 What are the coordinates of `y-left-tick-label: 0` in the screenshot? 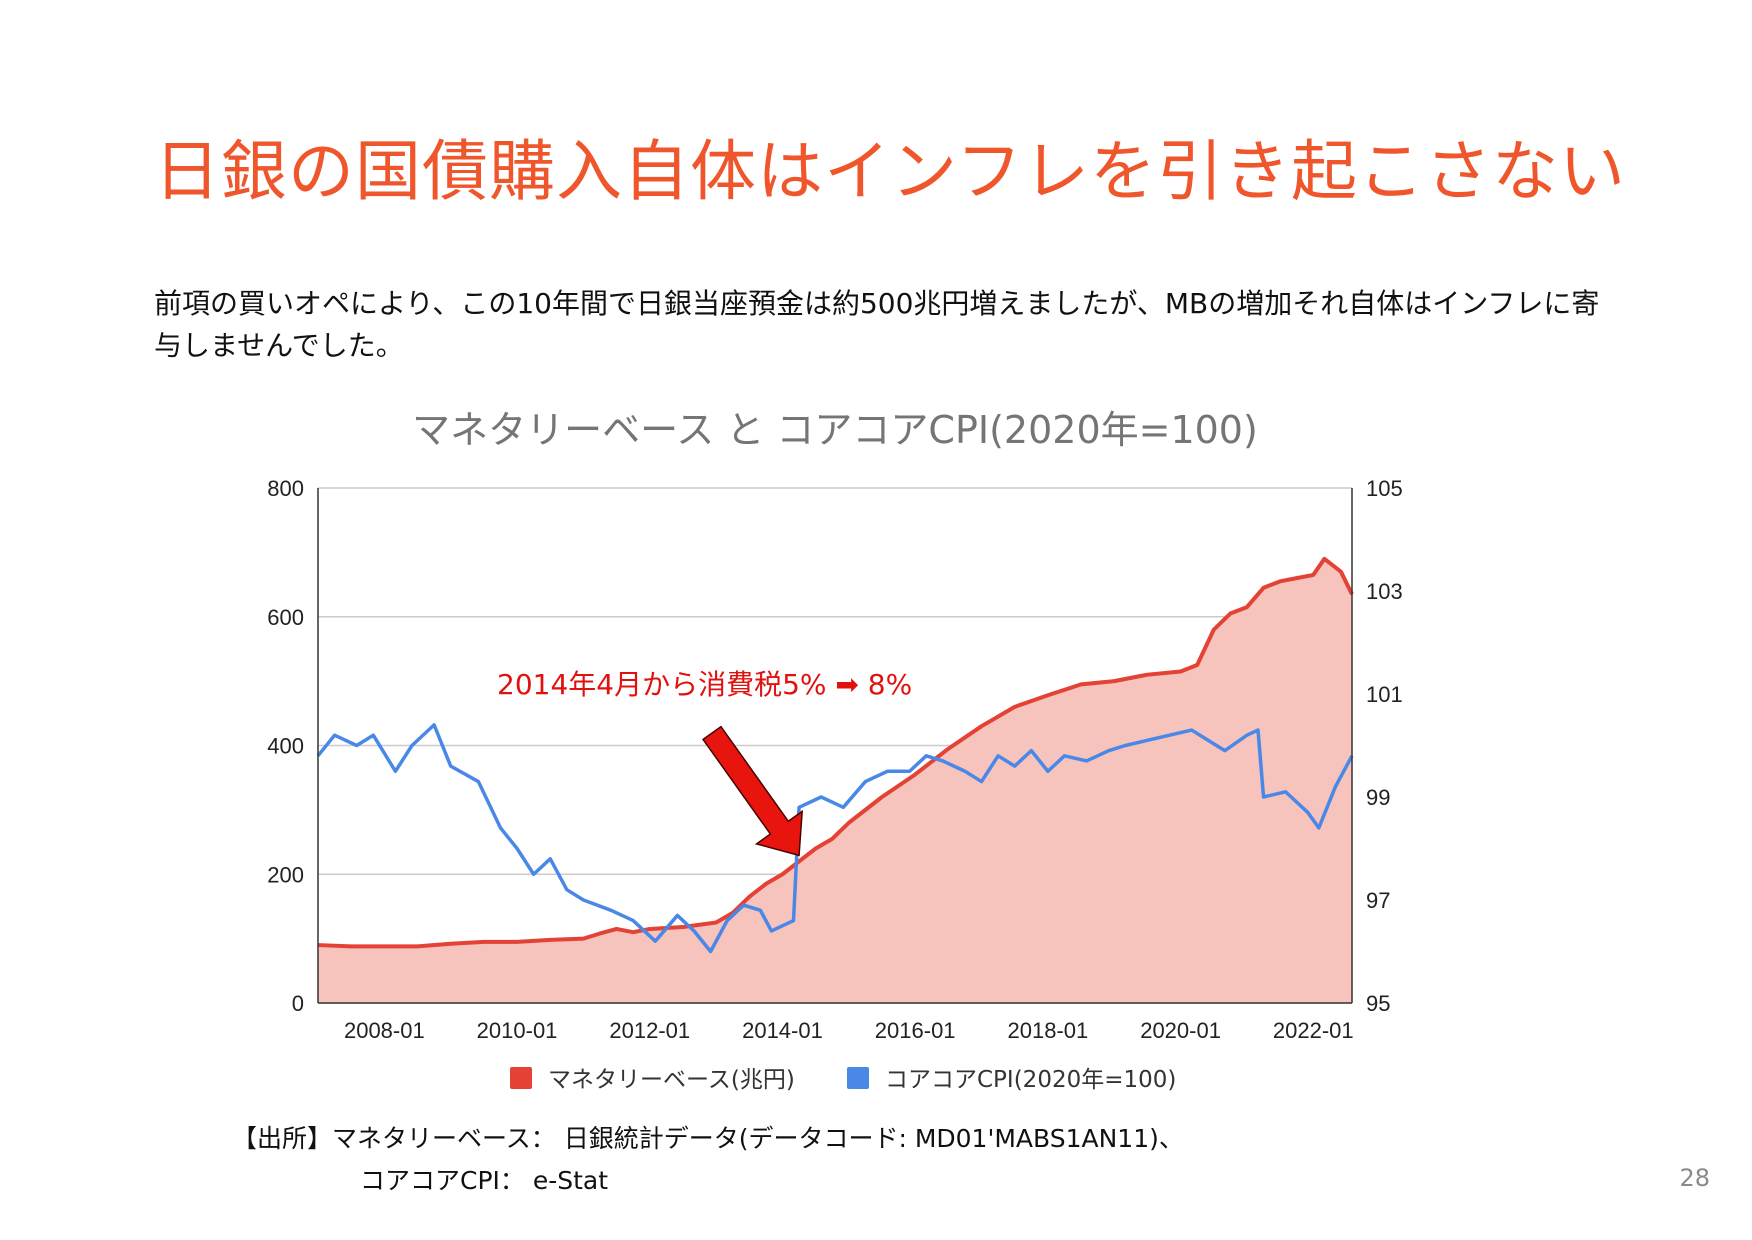 It's located at (298, 1003).